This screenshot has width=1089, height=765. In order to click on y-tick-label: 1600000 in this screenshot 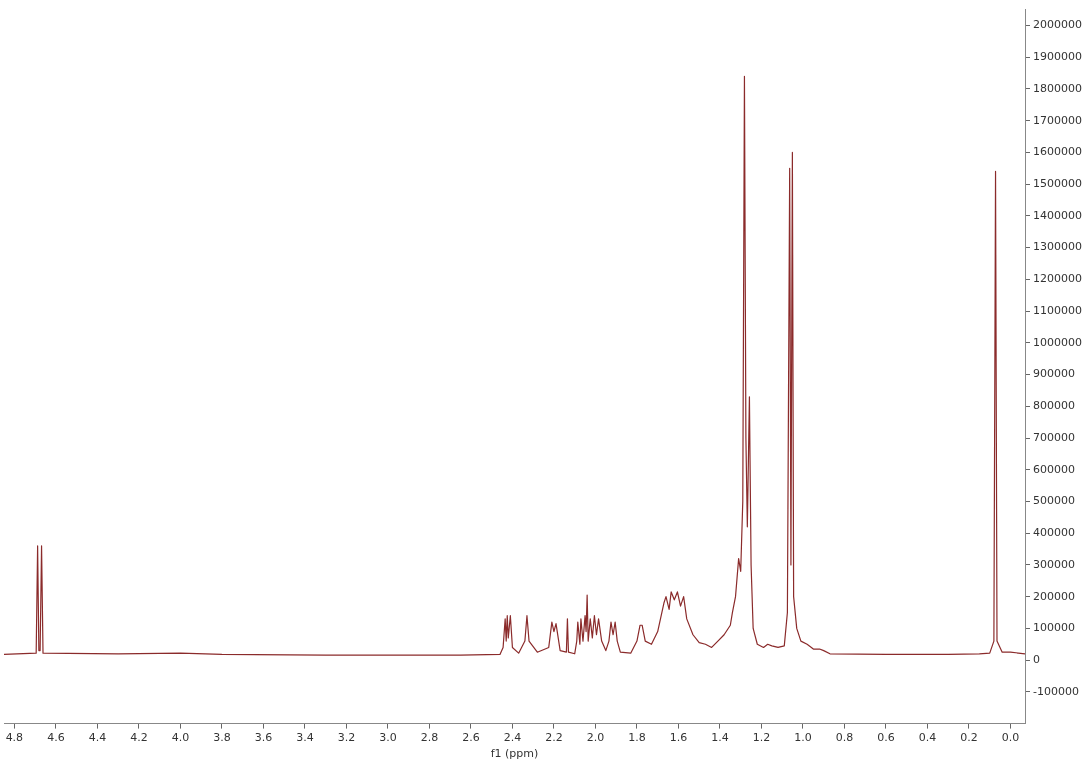, I will do `click(1058, 152)`.